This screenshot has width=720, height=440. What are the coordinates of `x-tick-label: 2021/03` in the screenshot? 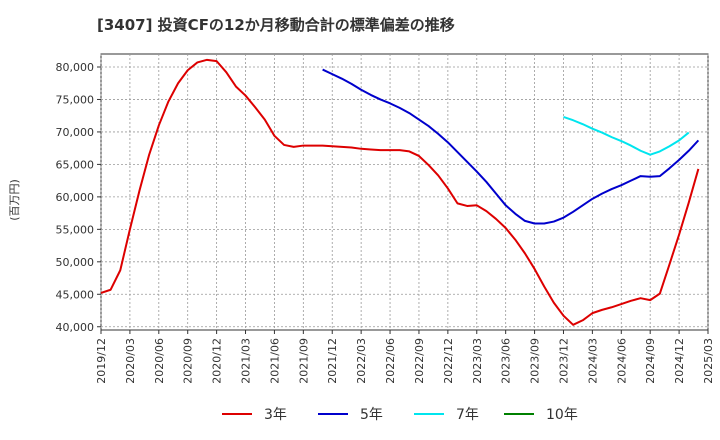 It's located at (246, 361).